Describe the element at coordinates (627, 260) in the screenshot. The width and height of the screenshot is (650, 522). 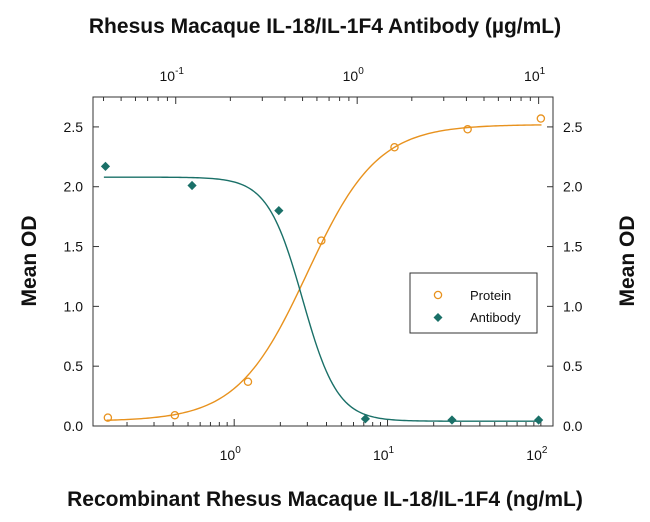
I see `y-axis-label-right: Mean OD` at that location.